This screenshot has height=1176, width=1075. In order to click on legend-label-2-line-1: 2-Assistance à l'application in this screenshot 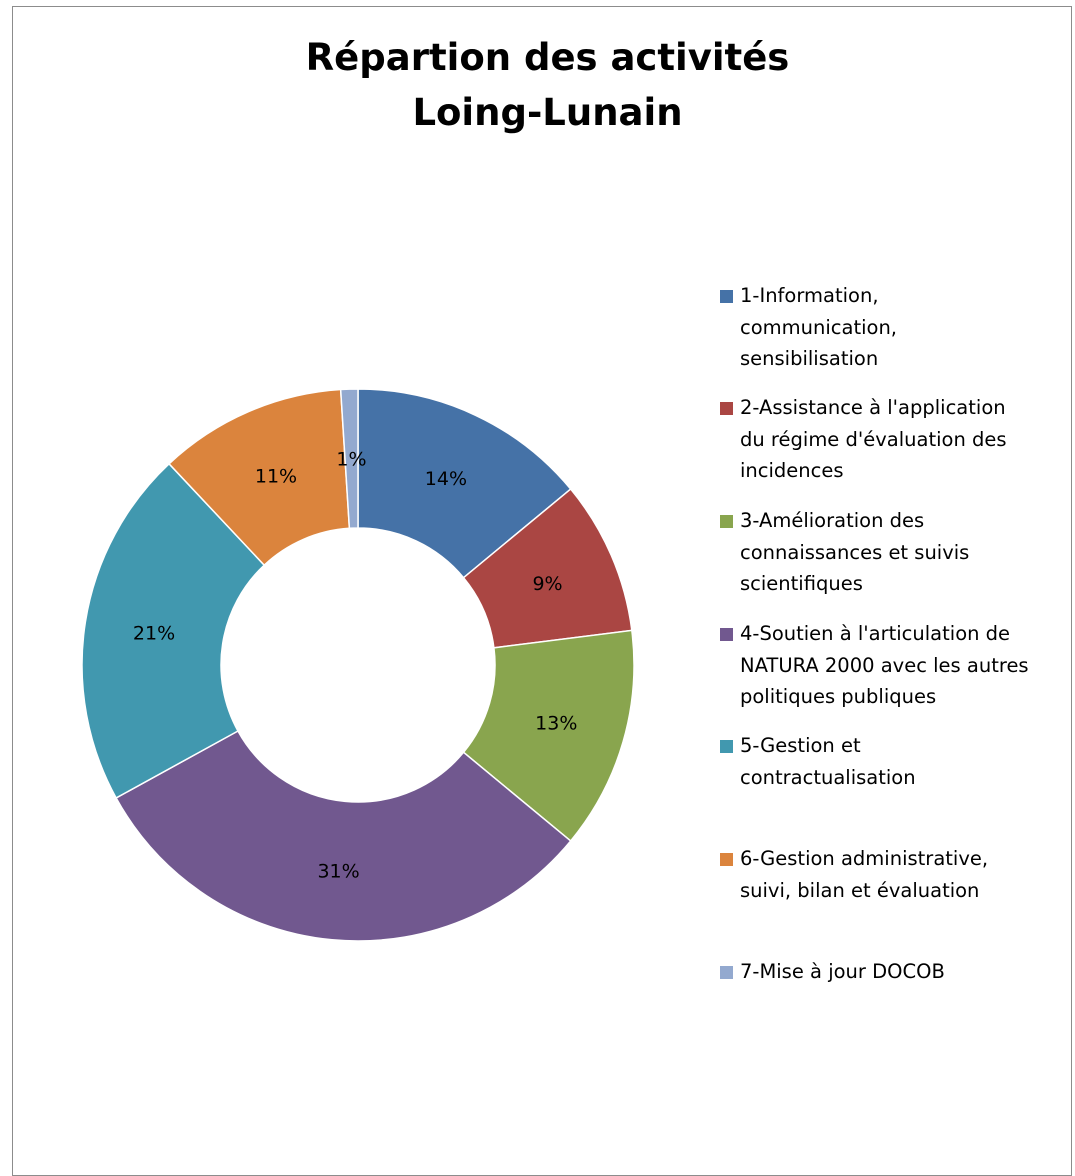, I will do `click(873, 407)`.